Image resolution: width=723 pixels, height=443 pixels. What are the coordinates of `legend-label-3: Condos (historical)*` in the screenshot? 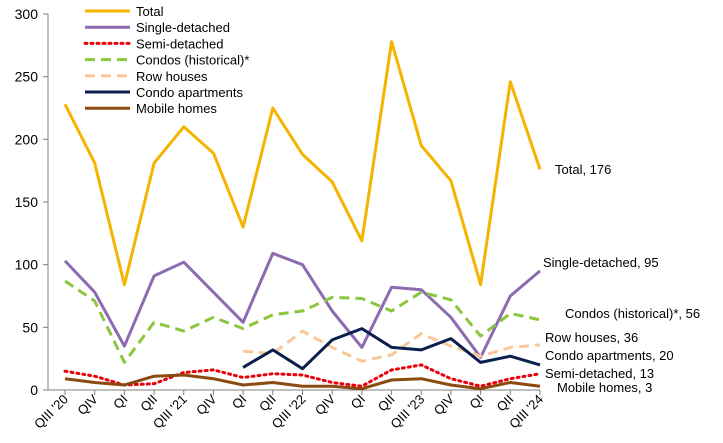 It's located at (192, 60).